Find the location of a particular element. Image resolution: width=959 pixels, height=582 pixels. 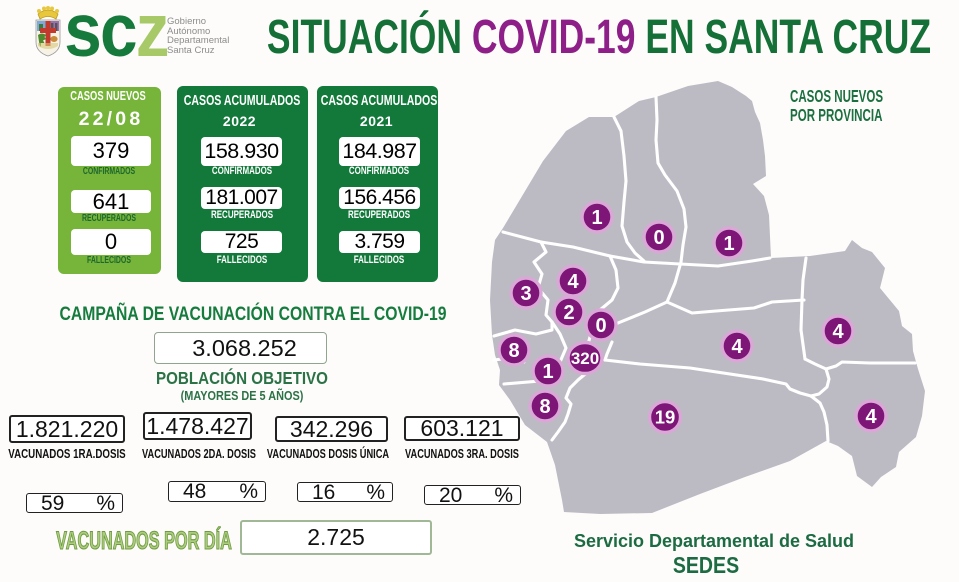

svg-text: 3 is located at coordinates (525, 294).